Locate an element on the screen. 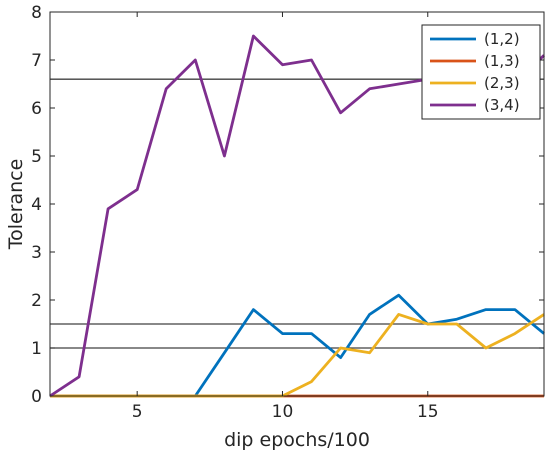 The width and height of the screenshot is (550, 458). legend-label: (1,2) is located at coordinates (502, 39).